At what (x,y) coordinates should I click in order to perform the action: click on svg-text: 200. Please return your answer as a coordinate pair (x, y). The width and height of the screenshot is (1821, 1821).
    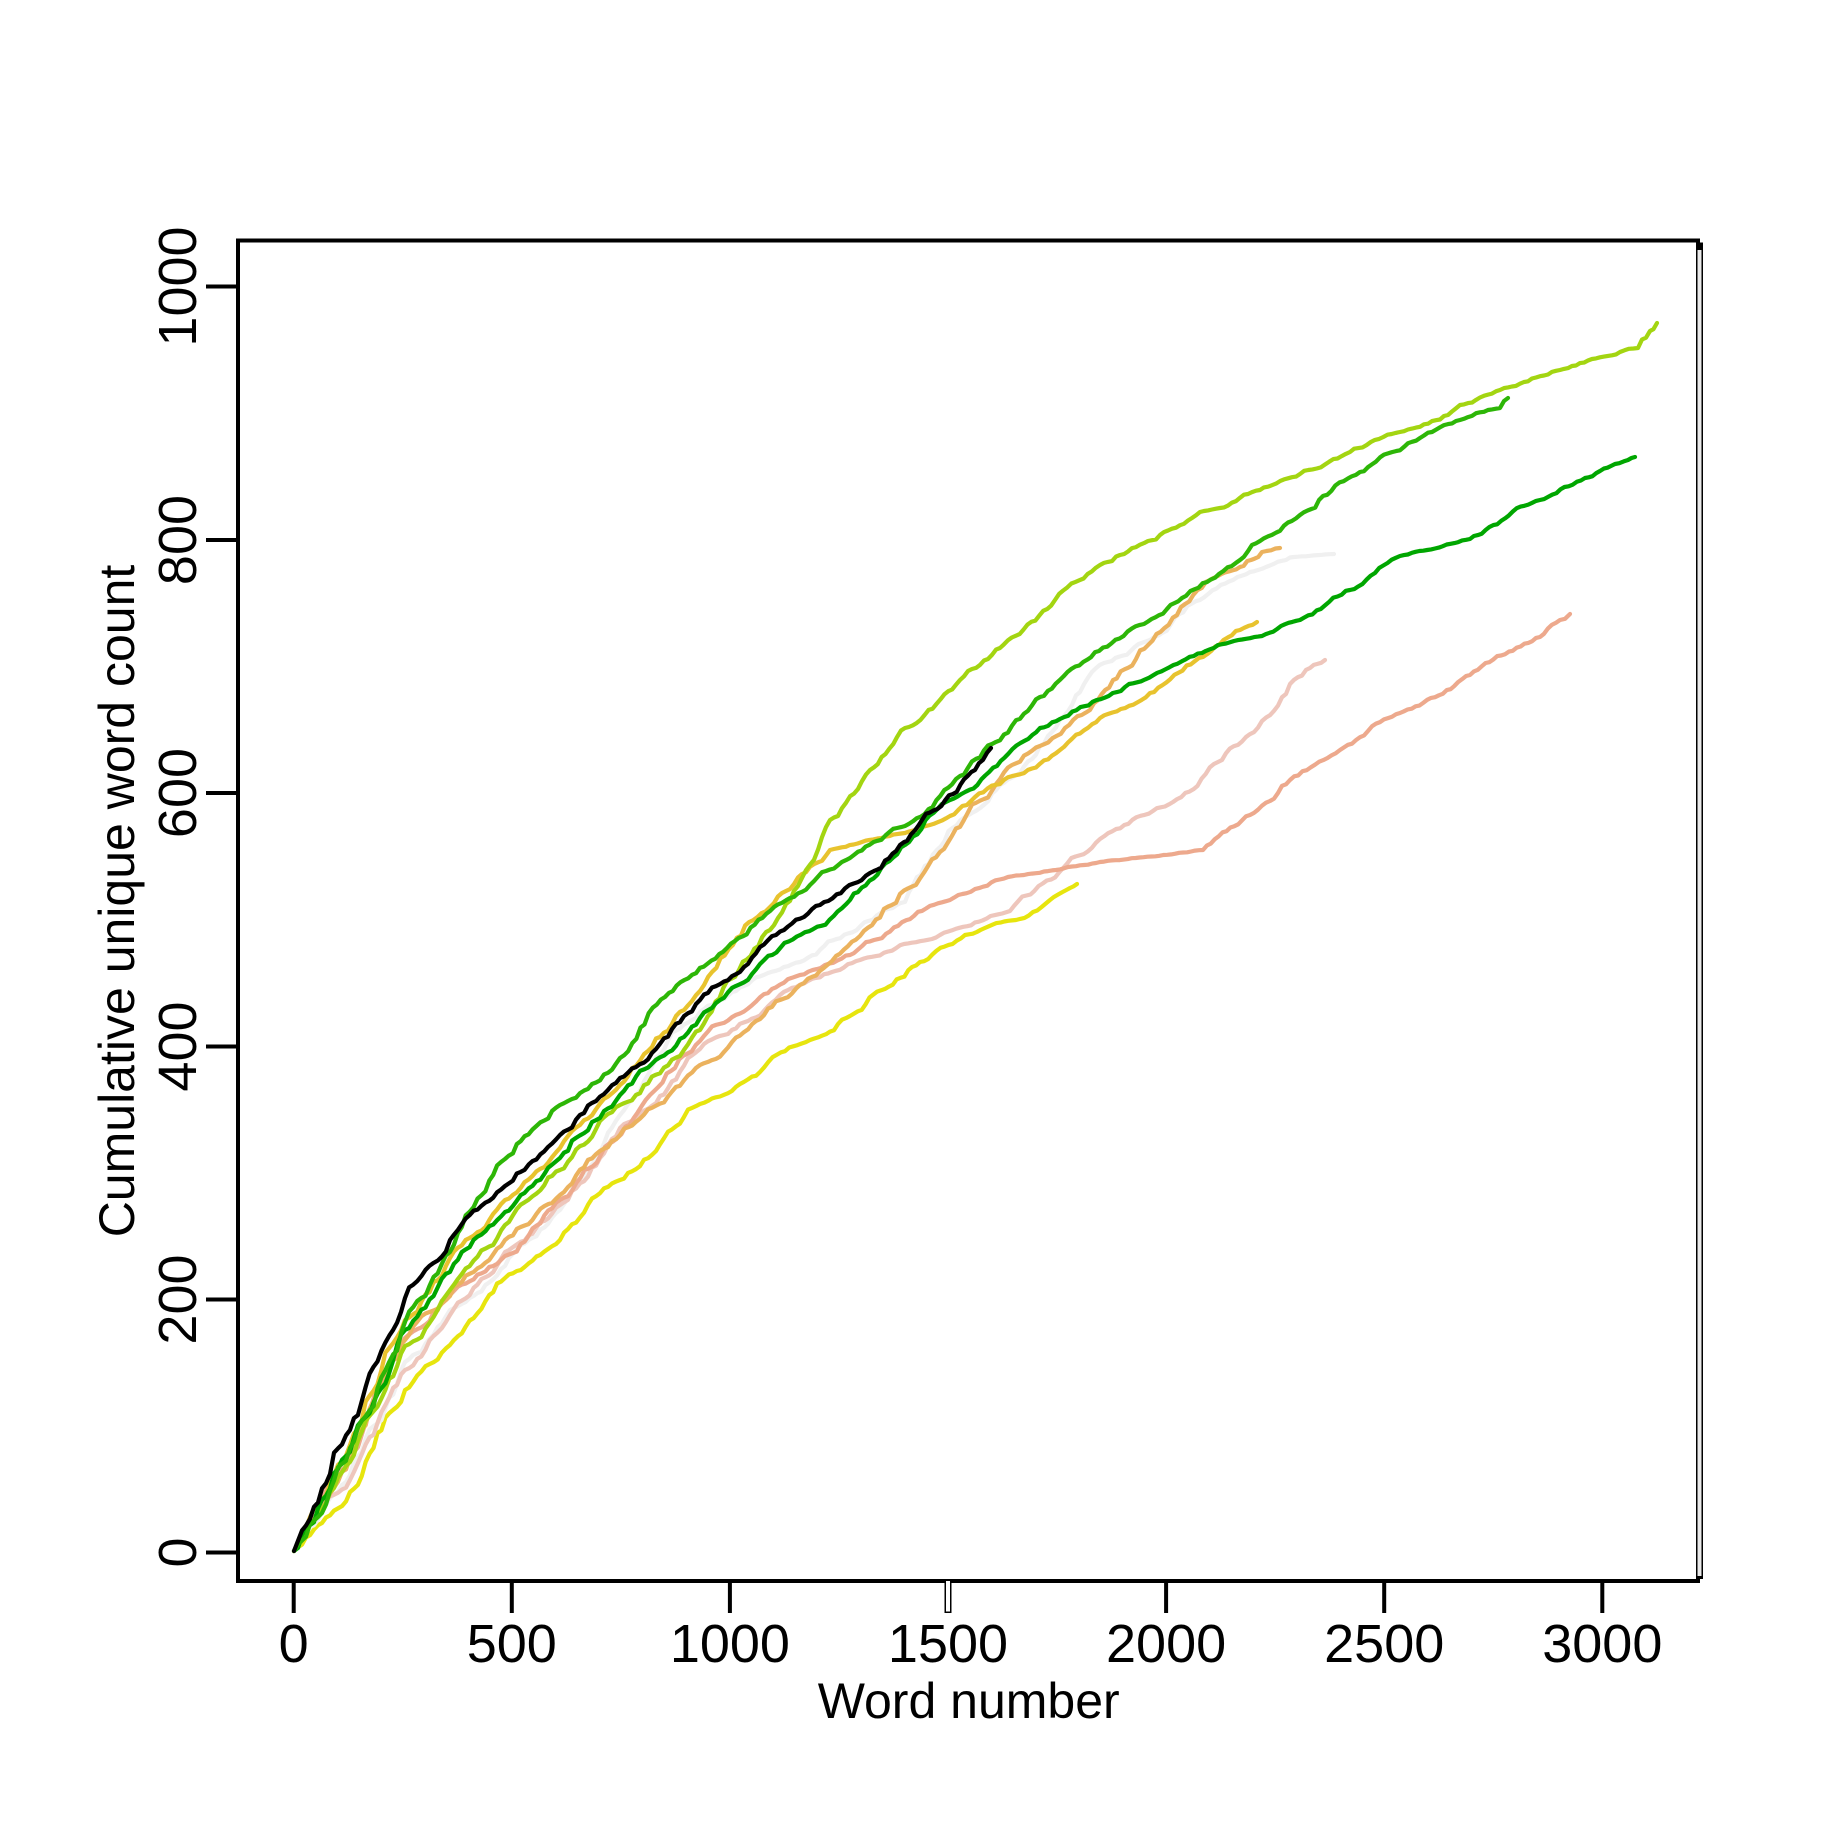
    Looking at the image, I should click on (178, 1299).